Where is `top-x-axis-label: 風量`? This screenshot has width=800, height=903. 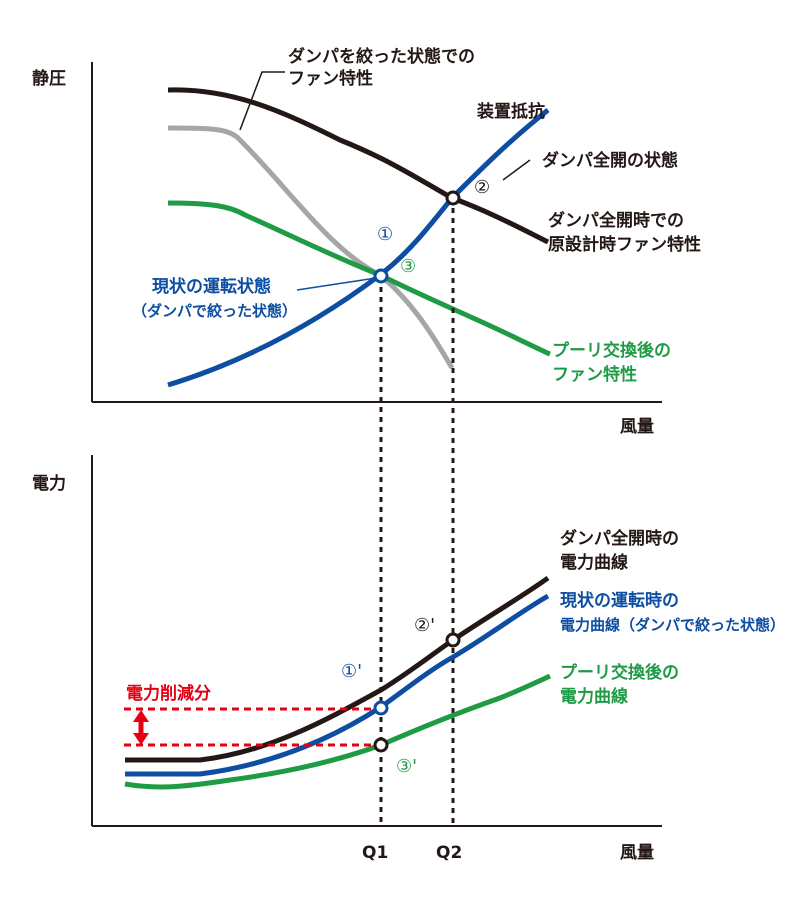 top-x-axis-label: 風量 is located at coordinates (637, 426).